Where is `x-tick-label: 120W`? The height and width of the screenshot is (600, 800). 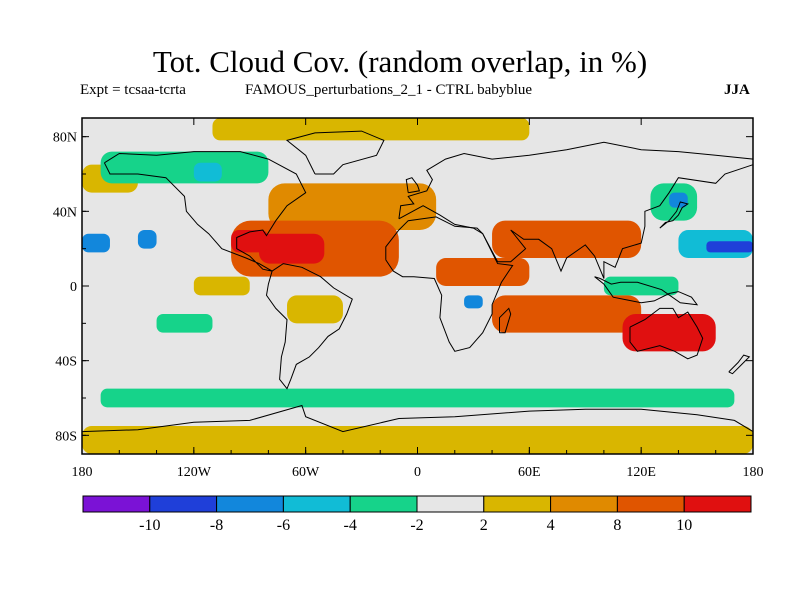
x-tick-label: 120W is located at coordinates (194, 472).